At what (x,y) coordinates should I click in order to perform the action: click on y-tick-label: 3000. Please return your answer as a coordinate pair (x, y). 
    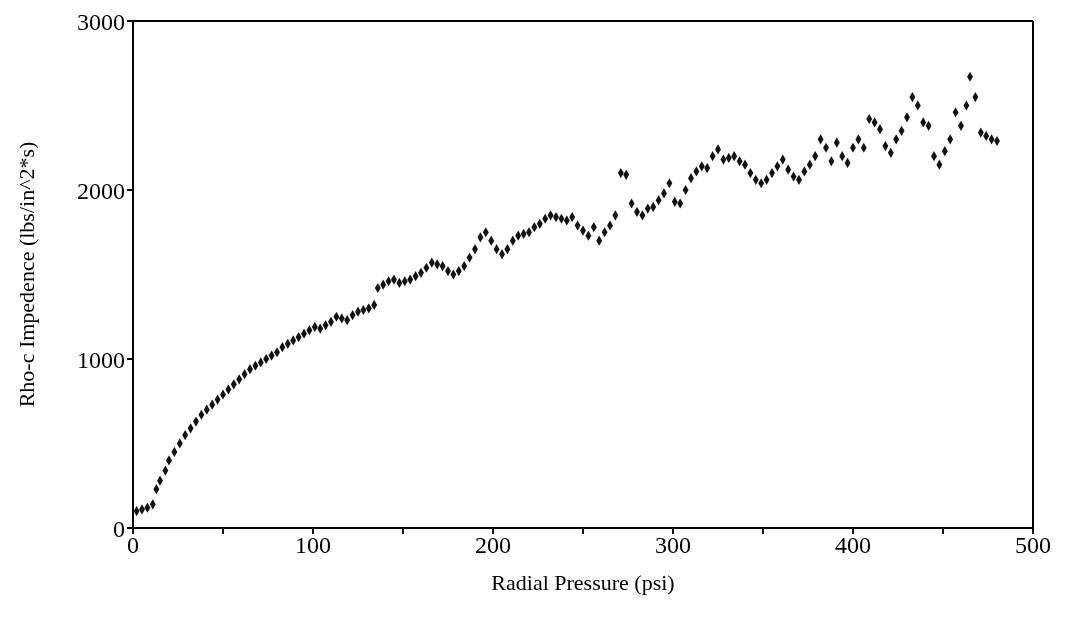
    Looking at the image, I should click on (101, 21).